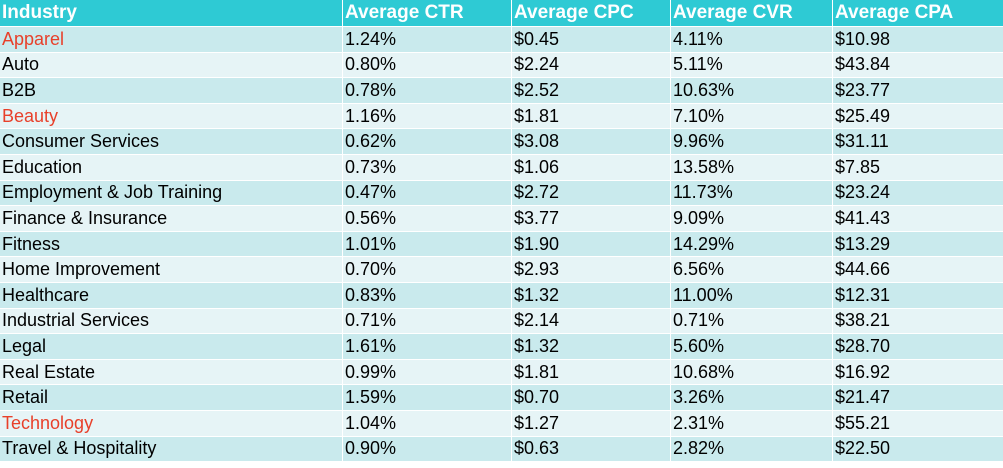 This screenshot has width=1003, height=468. Describe the element at coordinates (427, 372) in the screenshot. I see `ctr-cell: 0.99%` at that location.